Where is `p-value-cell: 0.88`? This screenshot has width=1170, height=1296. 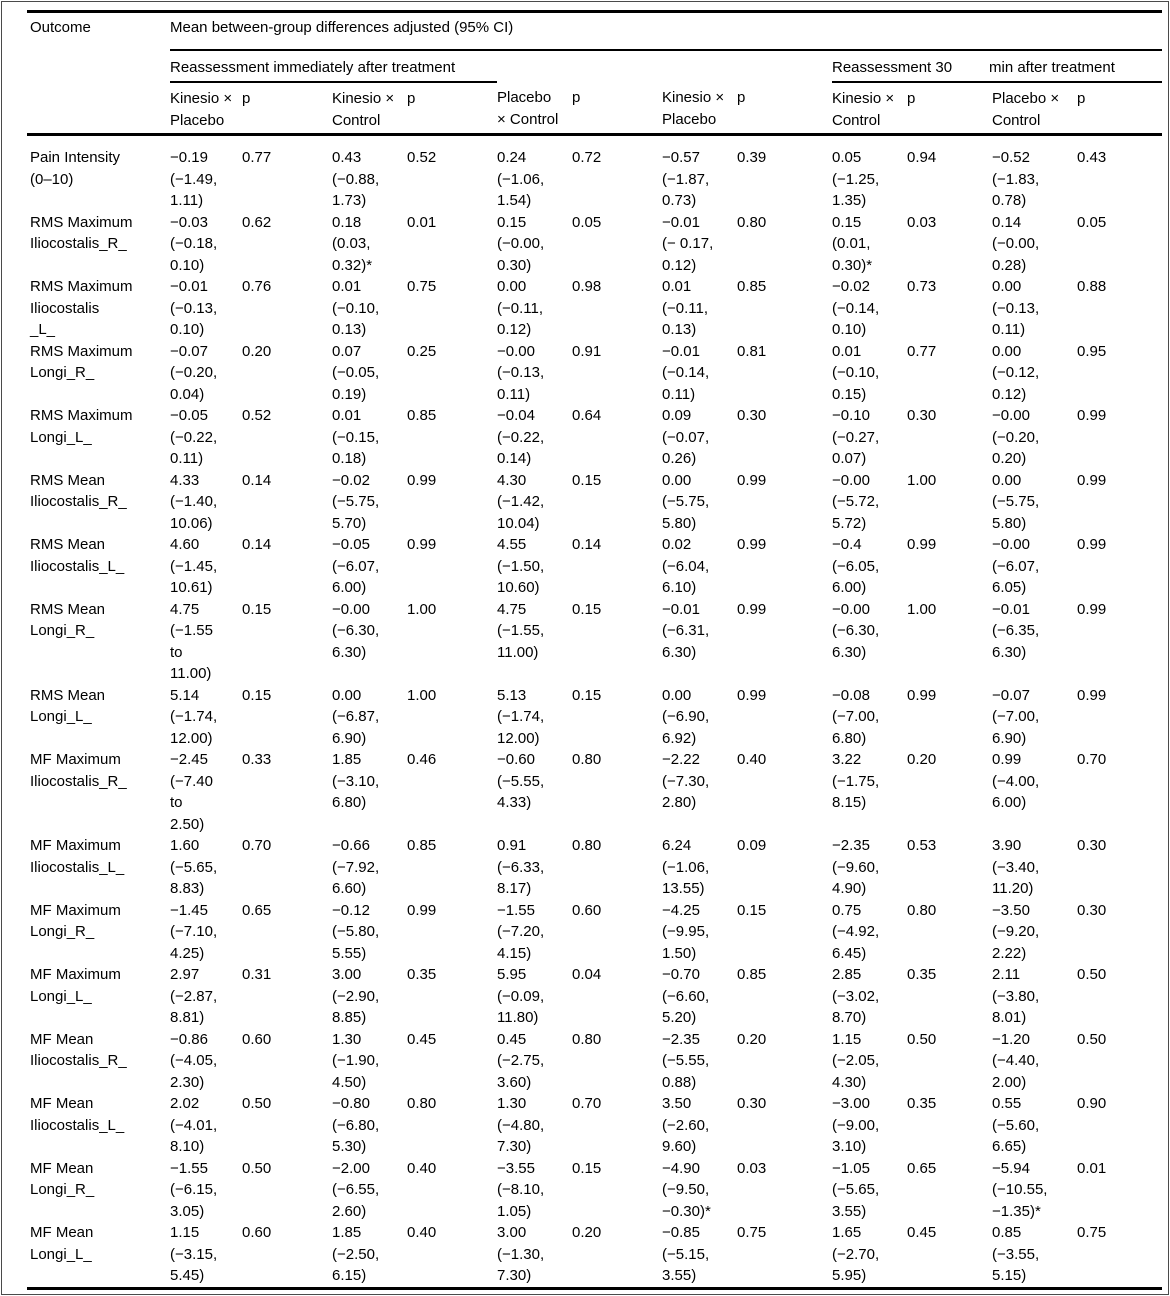
p-value-cell: 0.88 is located at coordinates (1092, 286).